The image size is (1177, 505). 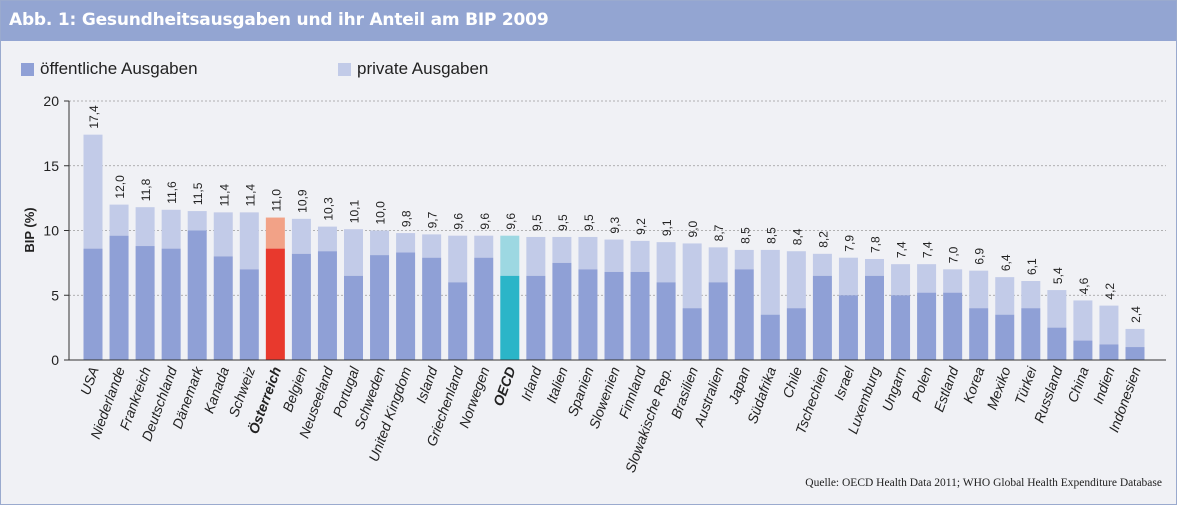 I want to click on value-label: 11,4, so click(x=224, y=195).